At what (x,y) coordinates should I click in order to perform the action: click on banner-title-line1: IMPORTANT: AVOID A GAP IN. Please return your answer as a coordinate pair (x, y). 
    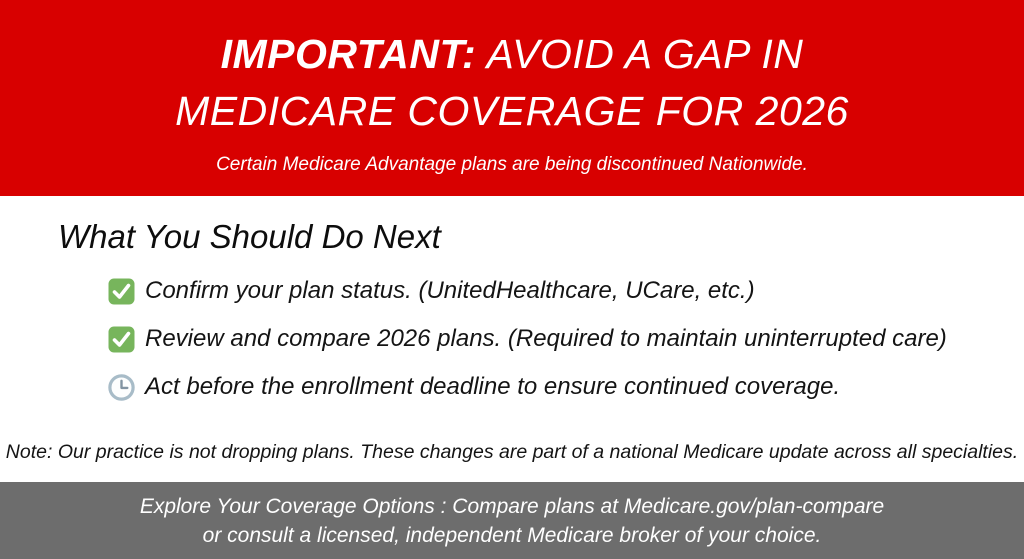
    Looking at the image, I should click on (512, 54).